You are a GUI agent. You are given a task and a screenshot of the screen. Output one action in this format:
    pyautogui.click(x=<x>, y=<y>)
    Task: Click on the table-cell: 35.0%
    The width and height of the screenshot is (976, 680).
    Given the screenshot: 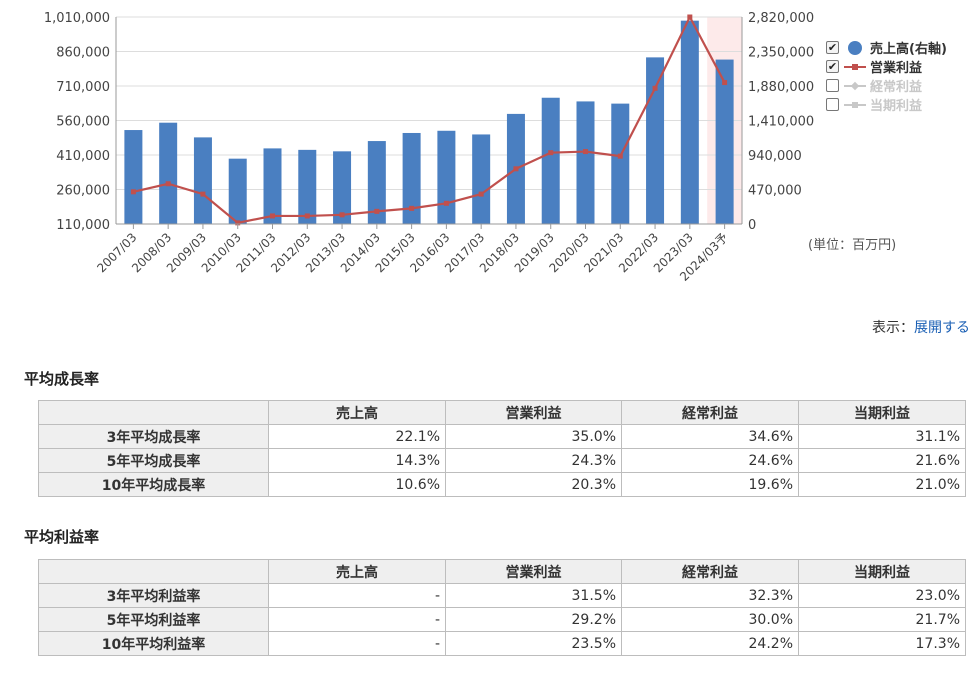 What is the action you would take?
    pyautogui.click(x=533, y=436)
    